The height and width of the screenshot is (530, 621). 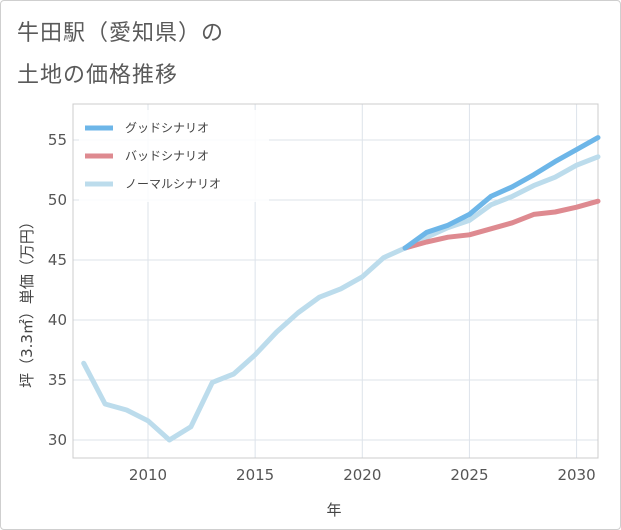 What do you see at coordinates (57, 320) in the screenshot?
I see `y-tick-label: 40` at bounding box center [57, 320].